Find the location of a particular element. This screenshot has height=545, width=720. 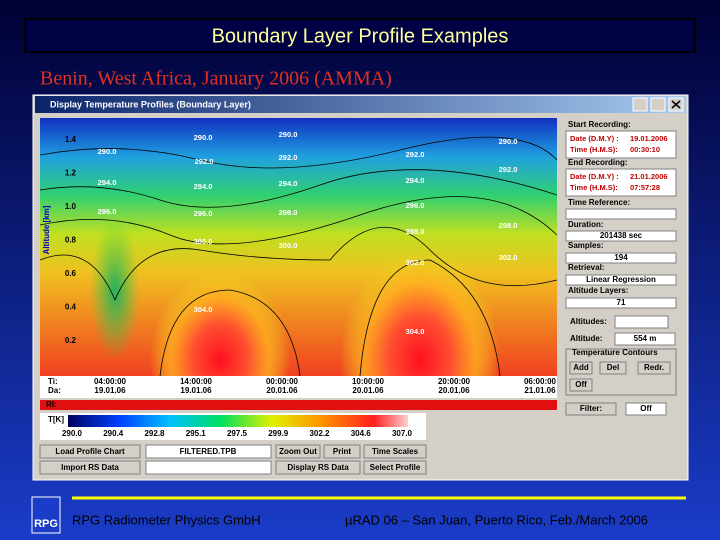

dropdown is located at coordinates (641, 322).